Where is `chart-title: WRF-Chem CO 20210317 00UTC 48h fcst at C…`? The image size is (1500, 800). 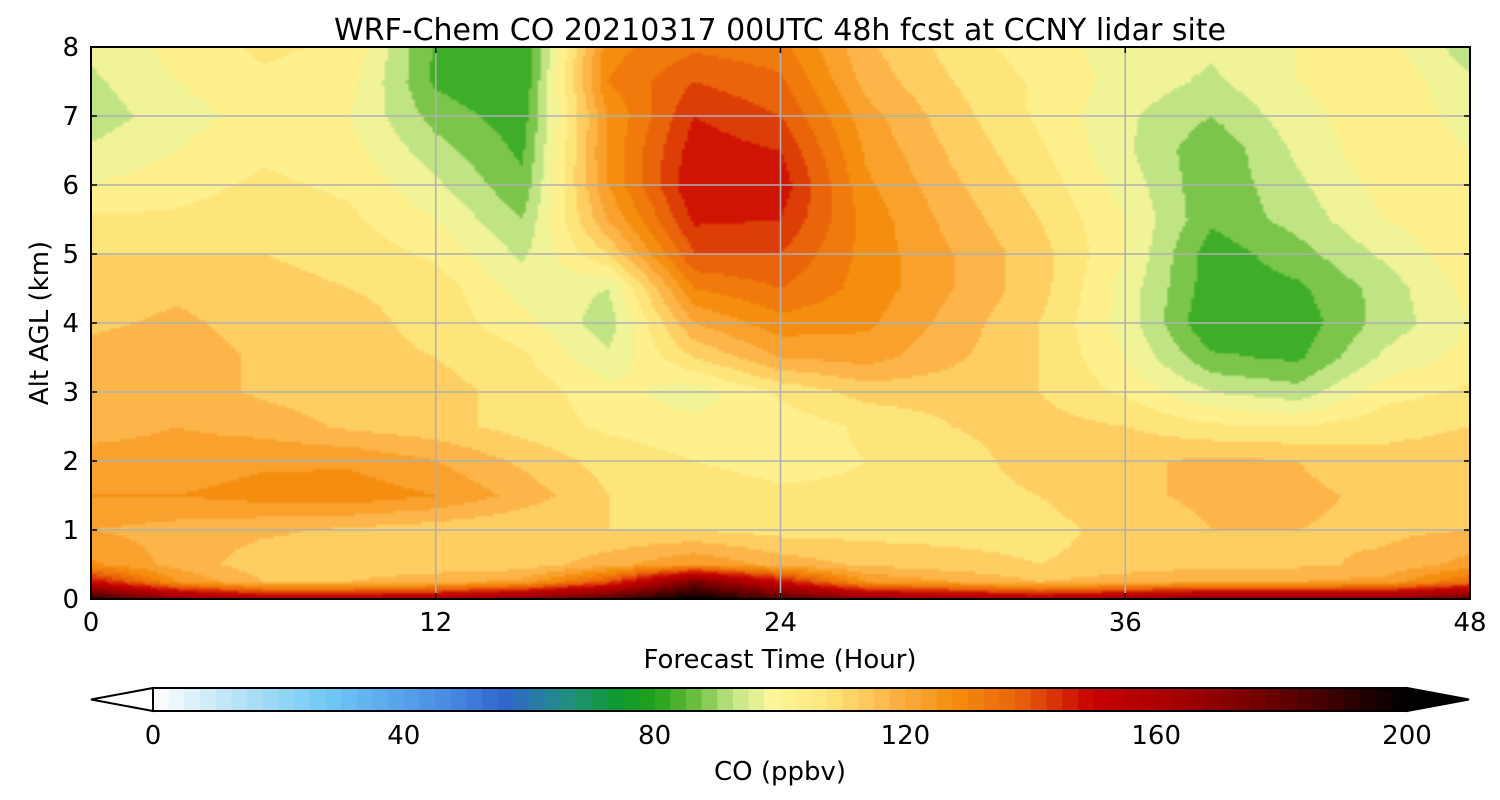
chart-title: WRF-Chem CO 20210317 00UTC 48h fcst at C… is located at coordinates (780, 30).